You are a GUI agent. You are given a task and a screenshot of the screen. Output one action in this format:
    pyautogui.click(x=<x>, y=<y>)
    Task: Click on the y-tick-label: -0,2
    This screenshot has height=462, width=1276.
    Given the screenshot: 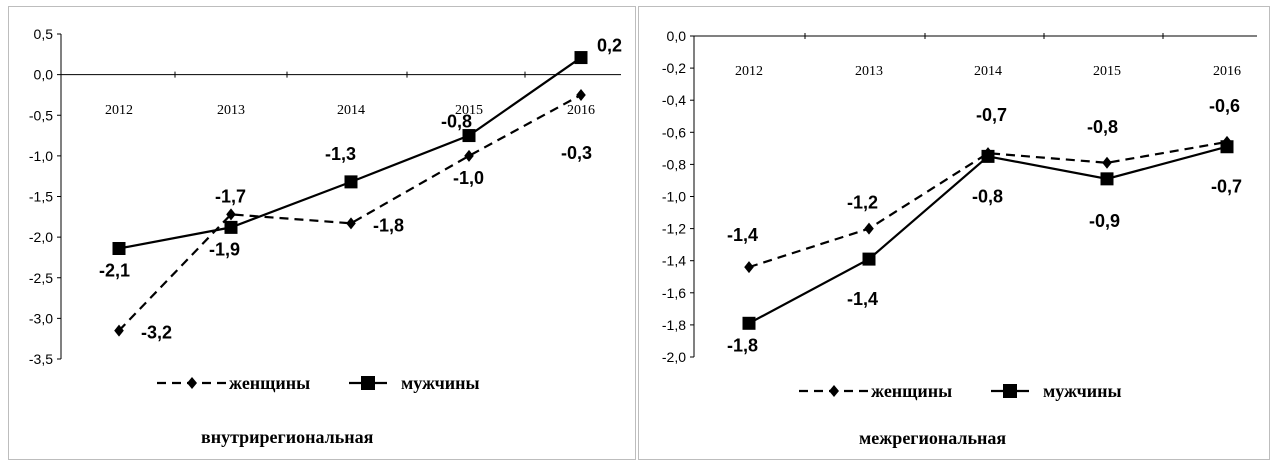 What is the action you would take?
    pyautogui.click(x=674, y=68)
    